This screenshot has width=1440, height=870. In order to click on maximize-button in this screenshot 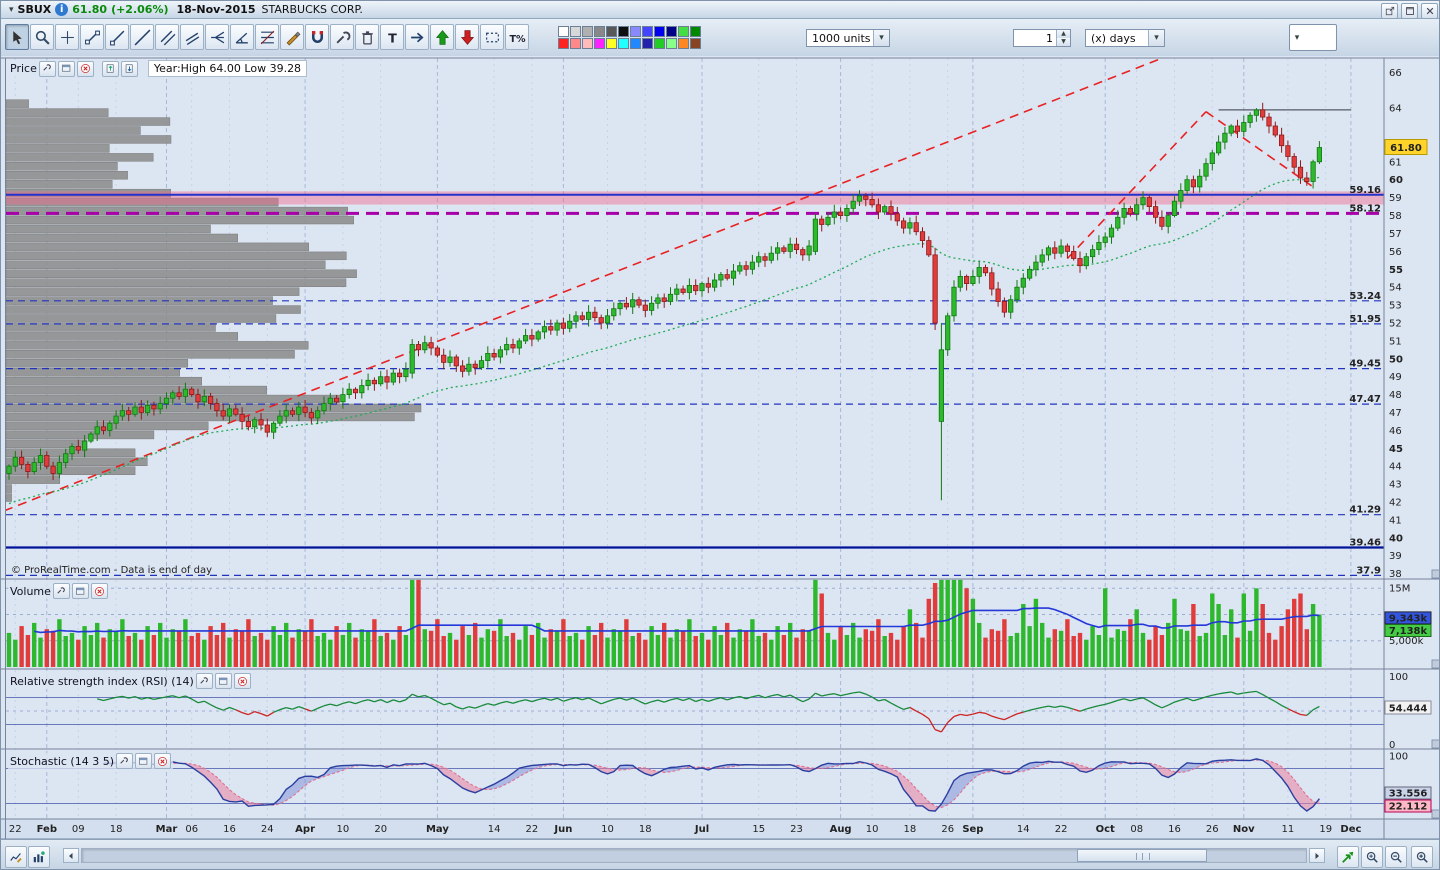, I will do `click(1409, 11)`.